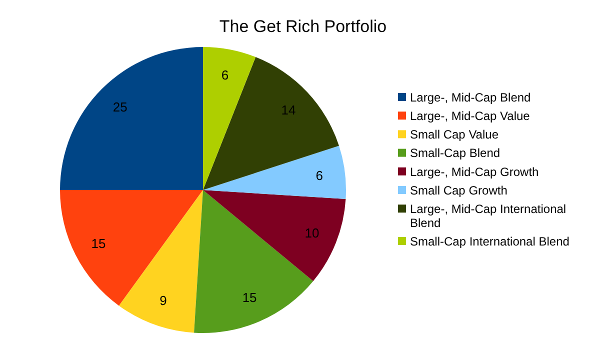 The height and width of the screenshot is (341, 606). Describe the element at coordinates (488, 216) in the screenshot. I see `legend-label: Large-, Mid-Cap International Blend` at that location.